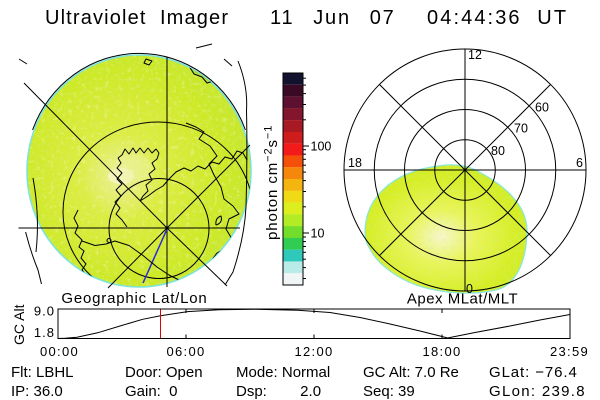  Describe the element at coordinates (164, 372) in the screenshot. I see `svg-text: Door: Open` at that location.